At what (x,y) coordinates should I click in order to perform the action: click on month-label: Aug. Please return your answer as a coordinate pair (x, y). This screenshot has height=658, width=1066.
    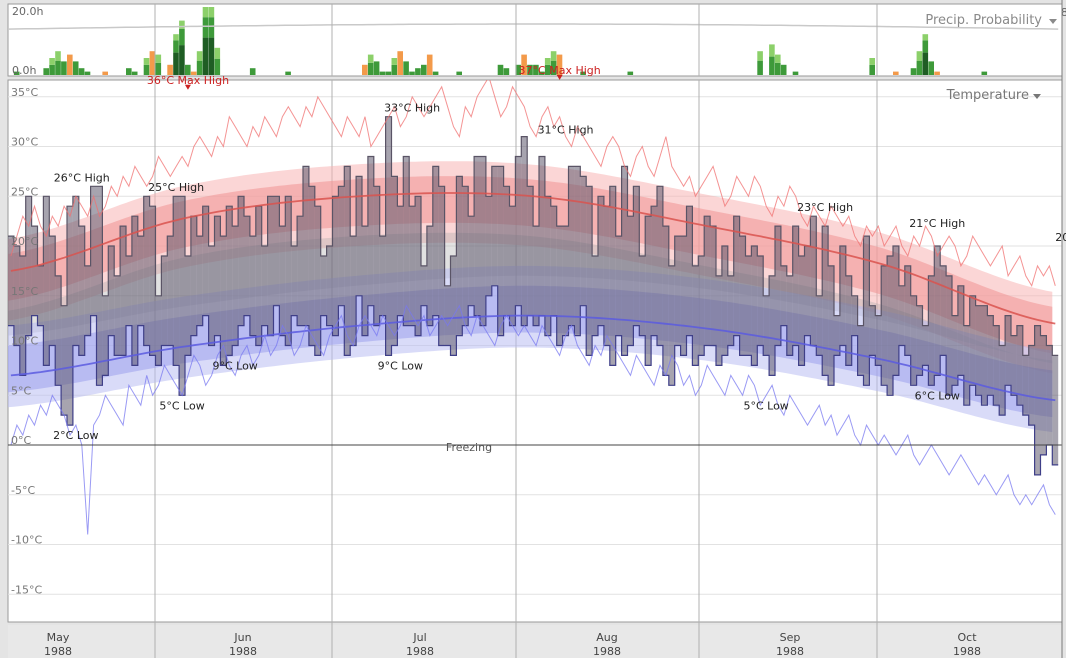
    Looking at the image, I should click on (606, 637).